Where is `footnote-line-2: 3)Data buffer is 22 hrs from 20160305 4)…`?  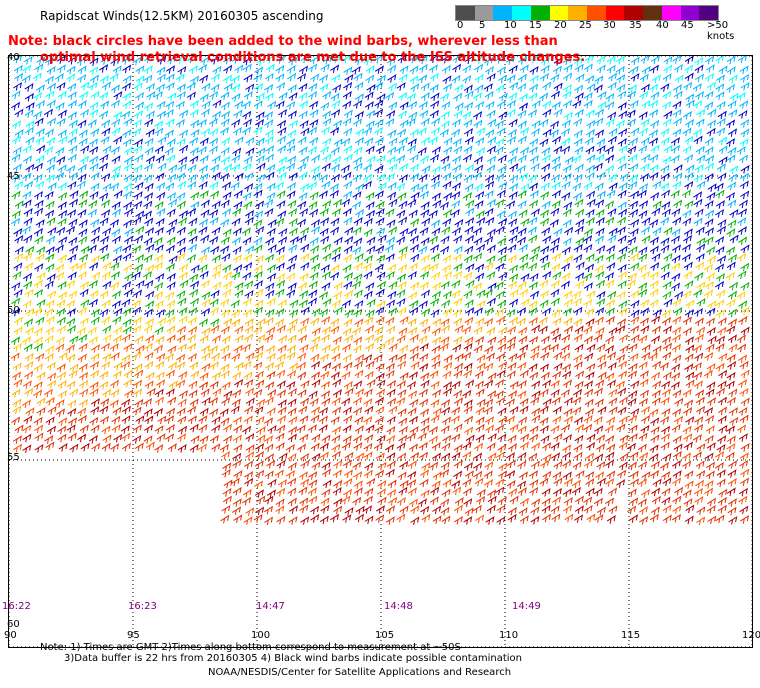
footnote-line-2: 3)Data buffer is 22 hrs from 20160305 4)… is located at coordinates (293, 658).